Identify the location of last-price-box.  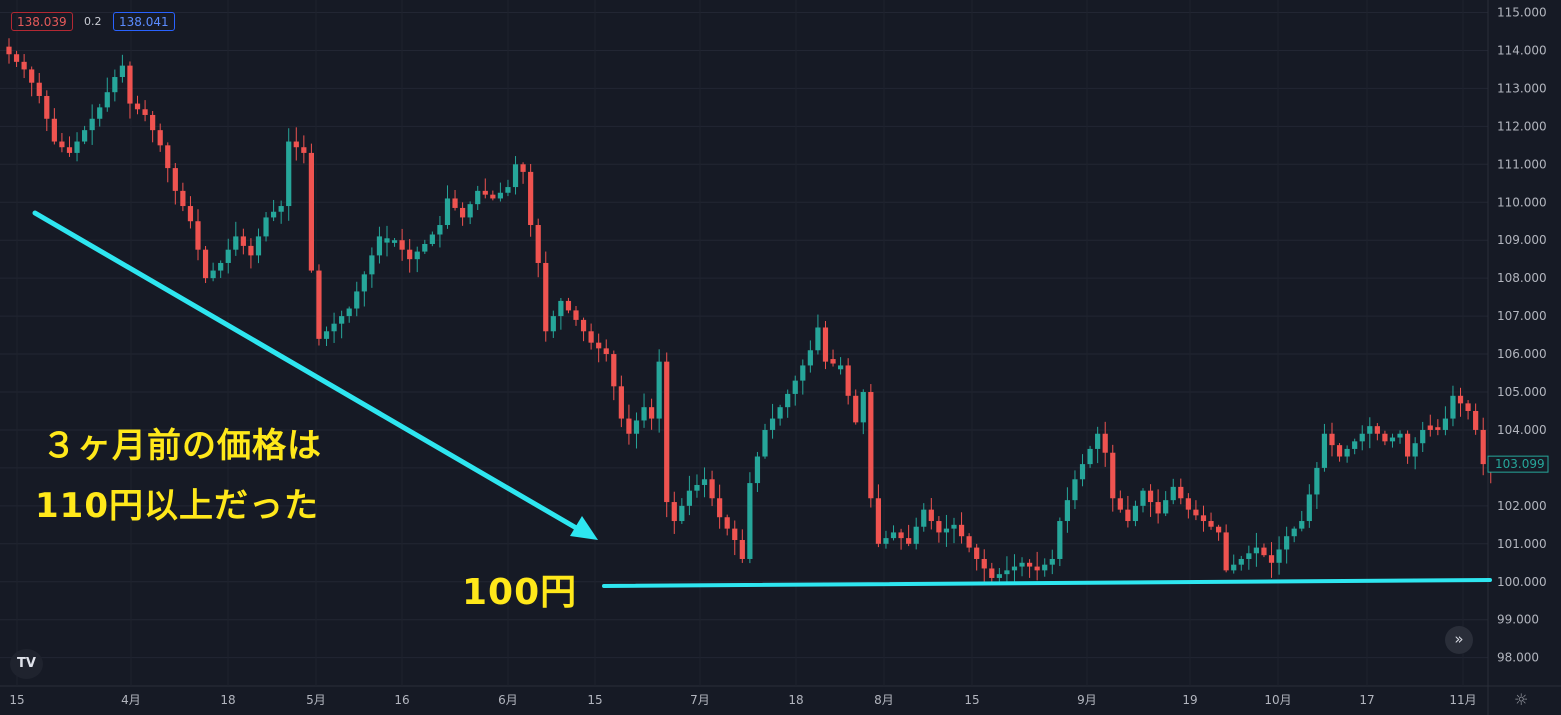
(1518, 464).